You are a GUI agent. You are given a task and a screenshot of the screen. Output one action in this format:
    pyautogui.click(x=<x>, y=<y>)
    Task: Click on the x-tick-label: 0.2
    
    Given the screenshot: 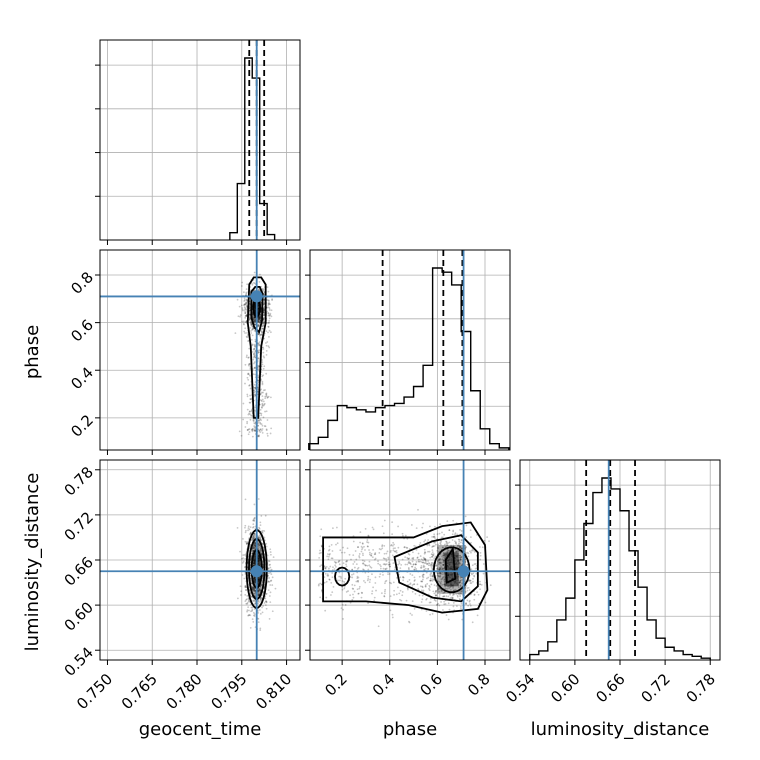 What is the action you would take?
    pyautogui.click(x=336, y=685)
    